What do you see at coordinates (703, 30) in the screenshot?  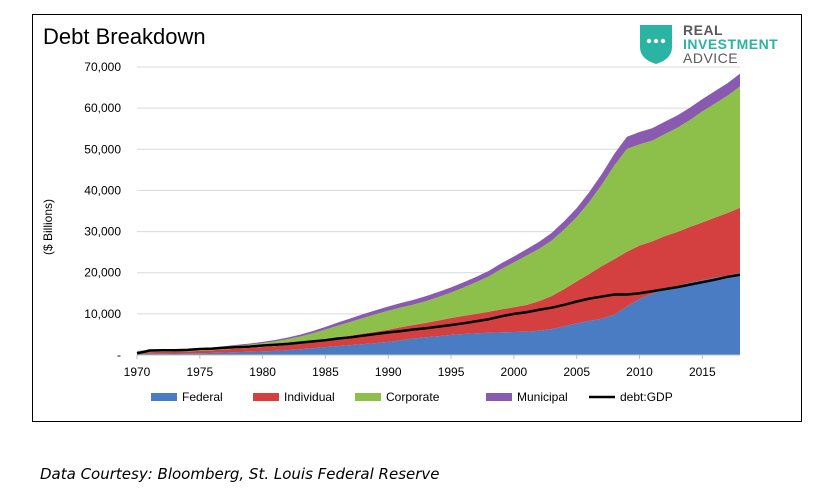 I see `logo-text-real: REAL` at bounding box center [703, 30].